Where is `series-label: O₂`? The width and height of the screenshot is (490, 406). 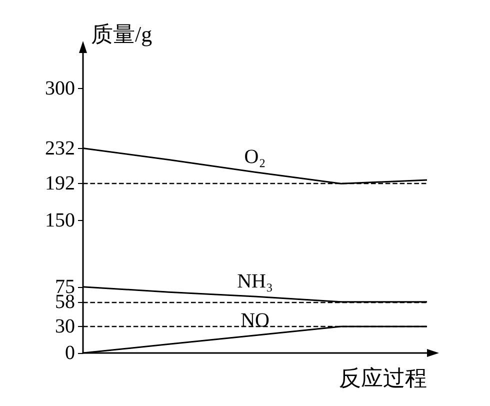 series-label: O₂ is located at coordinates (255, 157).